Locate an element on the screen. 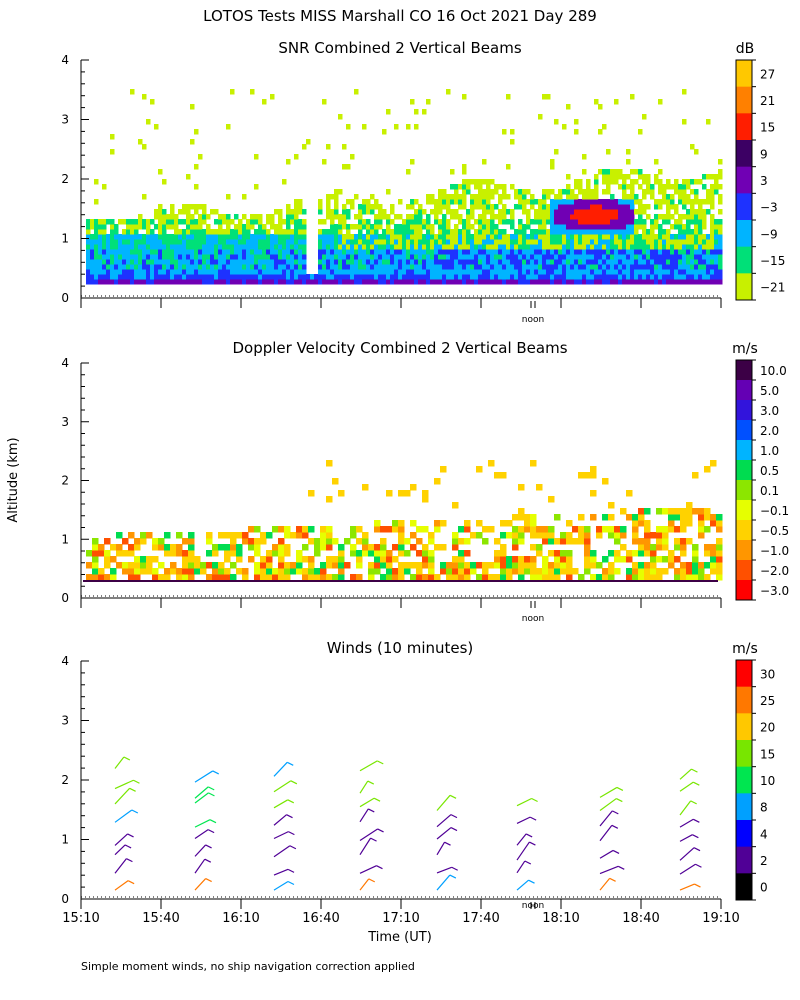  y-tick-label: 0 is located at coordinates (65, 598).